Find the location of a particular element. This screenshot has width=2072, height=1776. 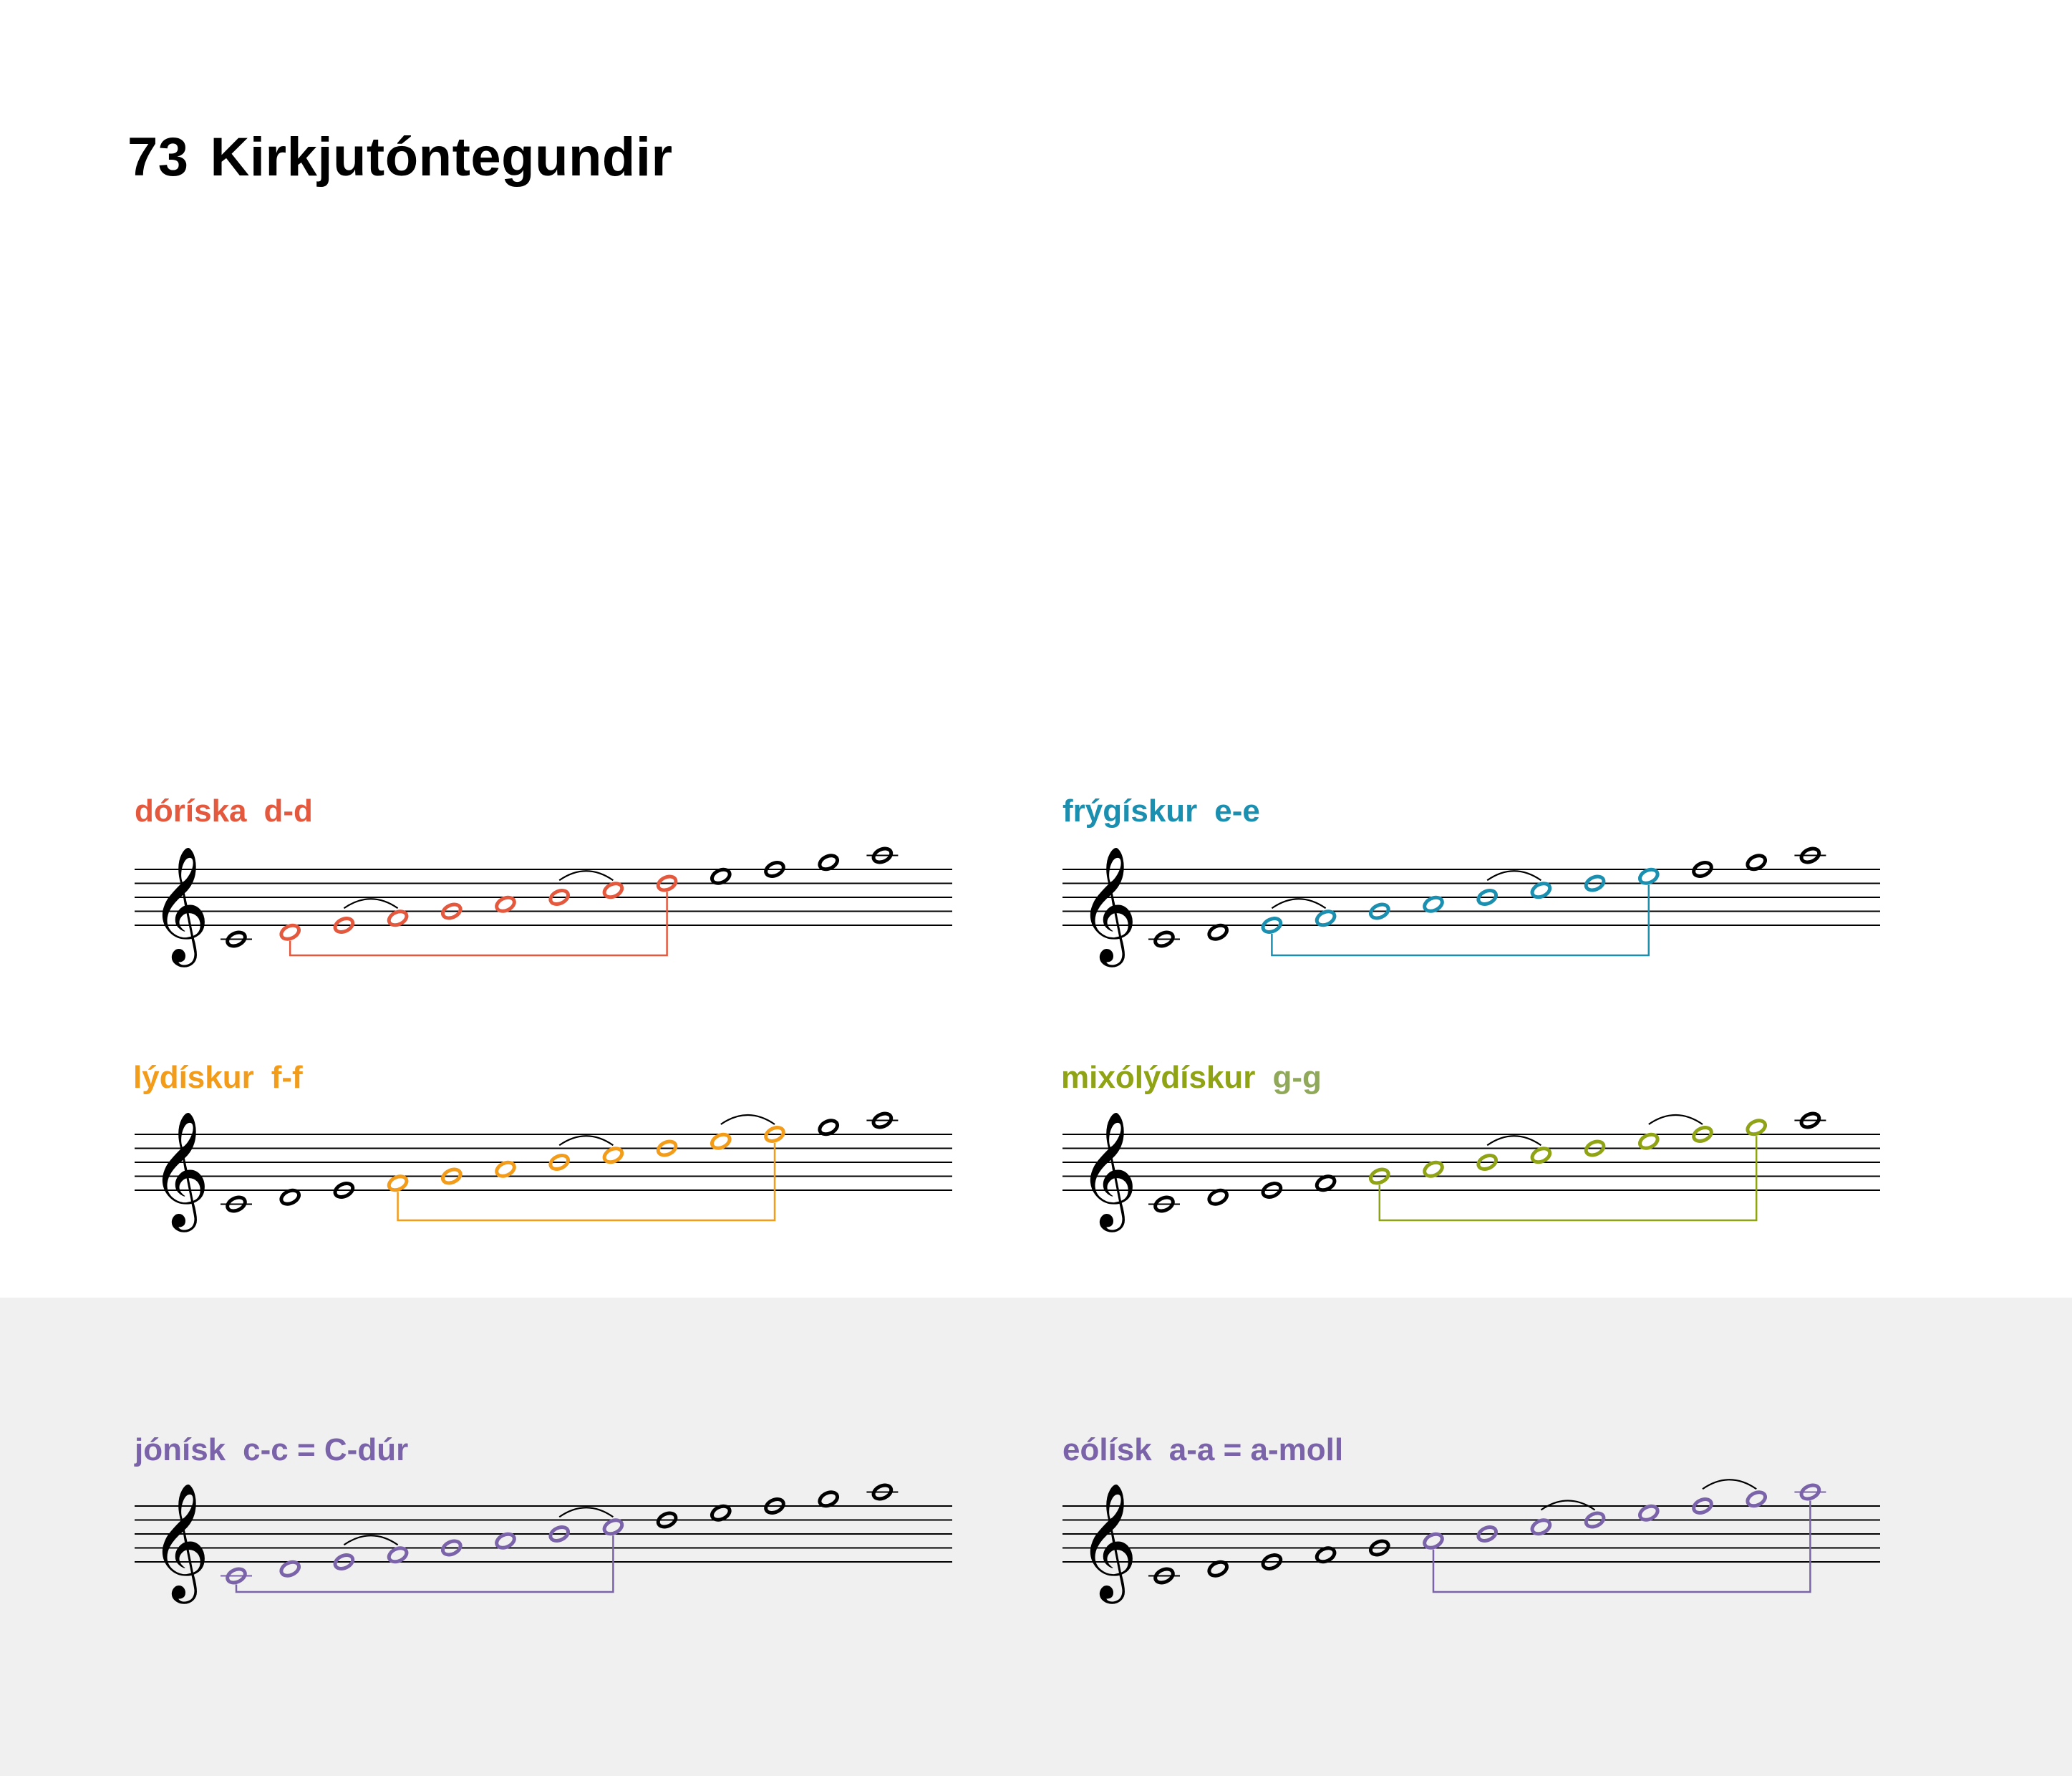

mode-label-dorian: dóríska d-d is located at coordinates (224, 811).